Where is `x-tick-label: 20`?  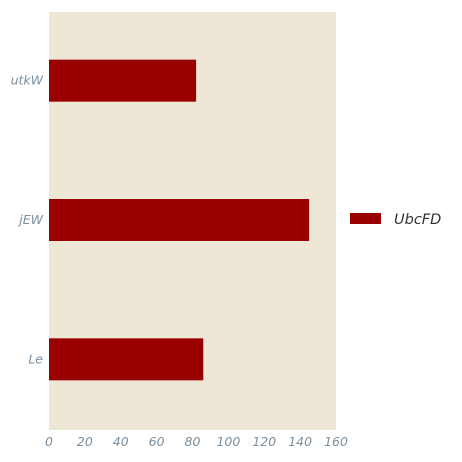 x-tick-label: 20 is located at coordinates (85, 441).